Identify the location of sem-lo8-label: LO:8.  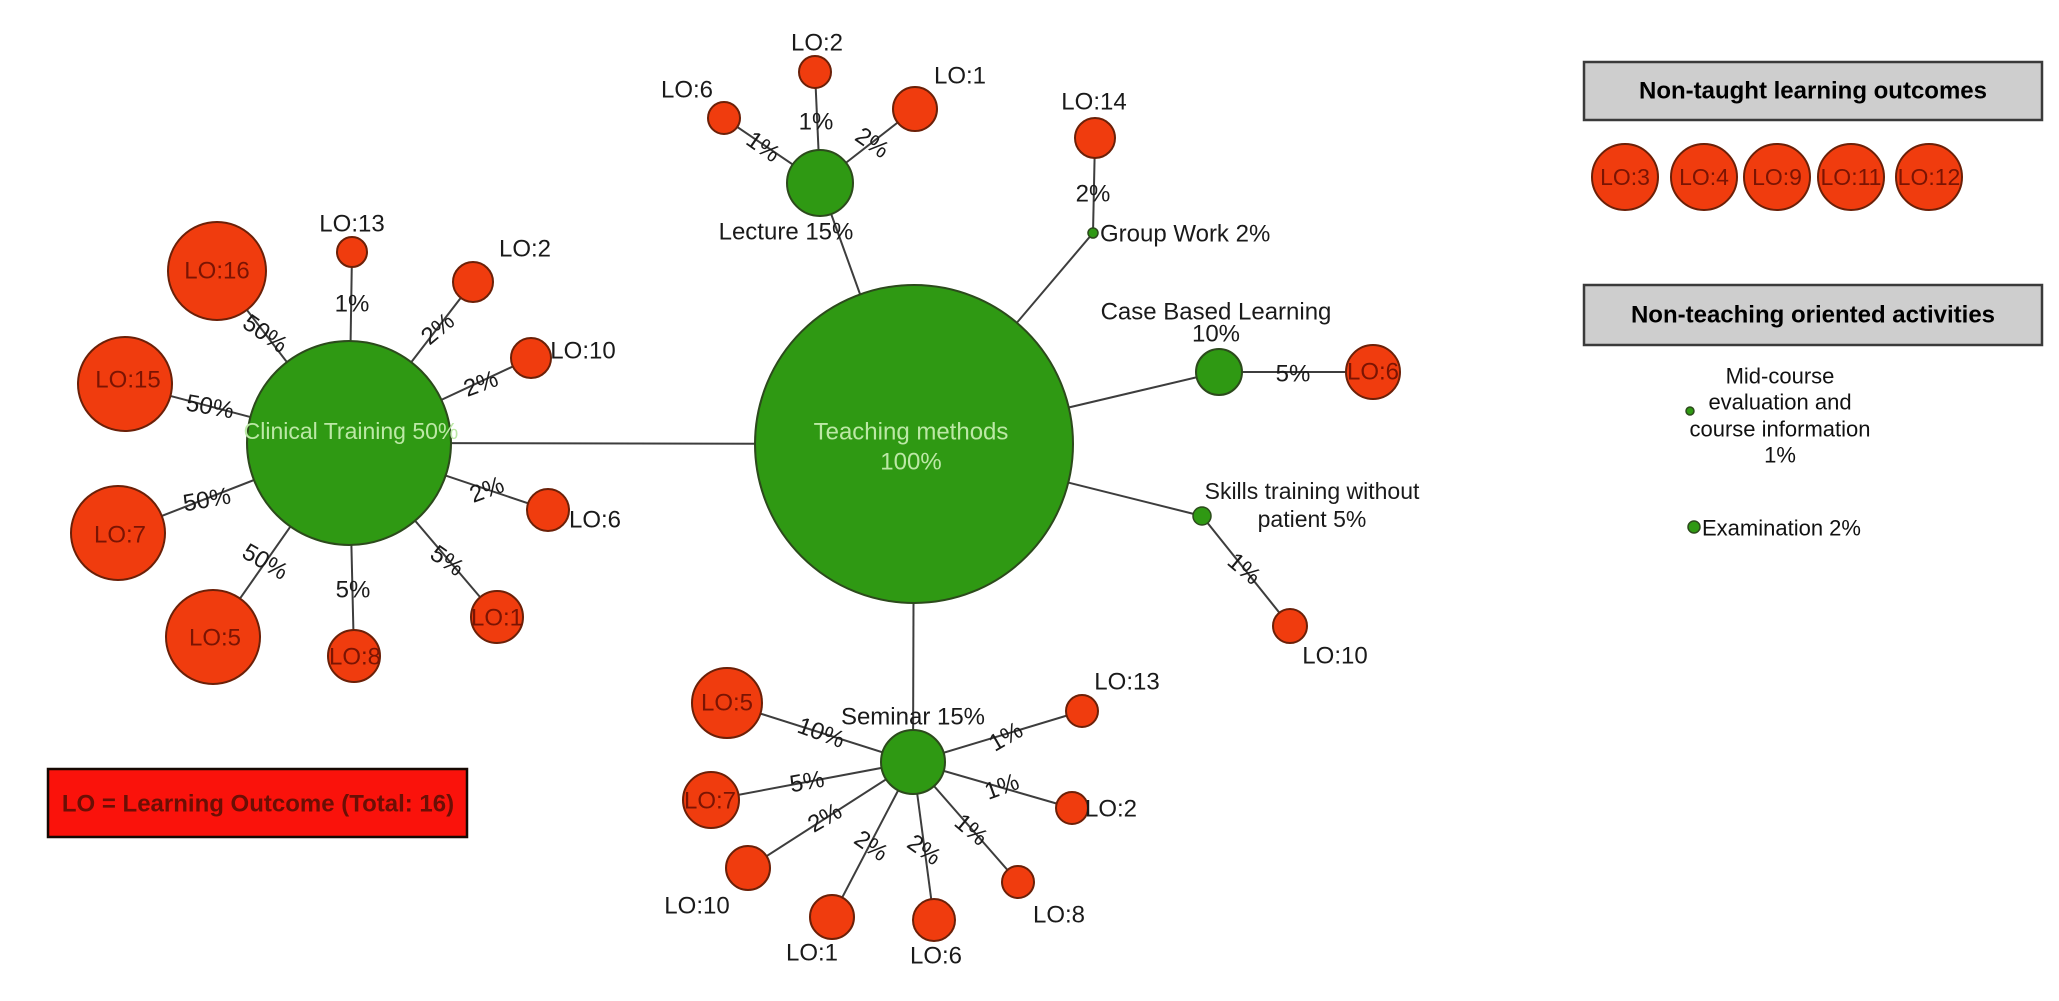
(1059, 915).